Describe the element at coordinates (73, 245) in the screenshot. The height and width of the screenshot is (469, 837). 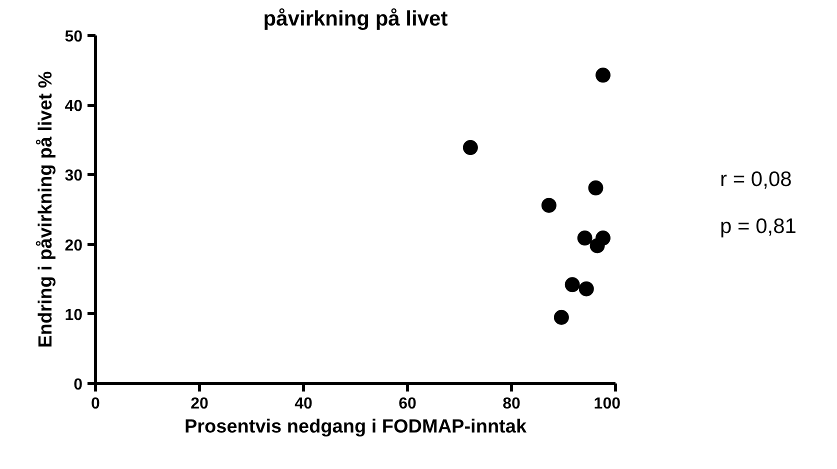
I see `y-tick-label: 20` at that location.